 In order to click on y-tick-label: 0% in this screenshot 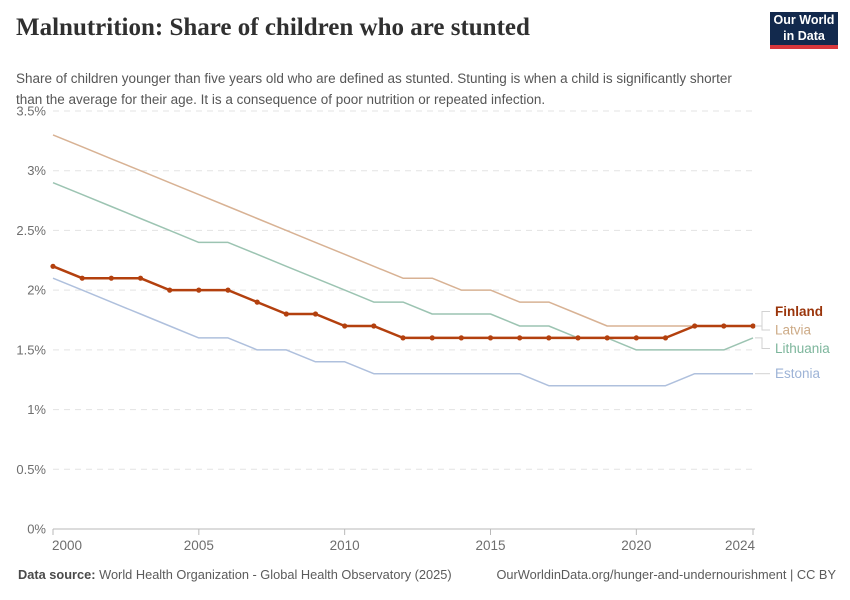, I will do `click(36, 529)`.